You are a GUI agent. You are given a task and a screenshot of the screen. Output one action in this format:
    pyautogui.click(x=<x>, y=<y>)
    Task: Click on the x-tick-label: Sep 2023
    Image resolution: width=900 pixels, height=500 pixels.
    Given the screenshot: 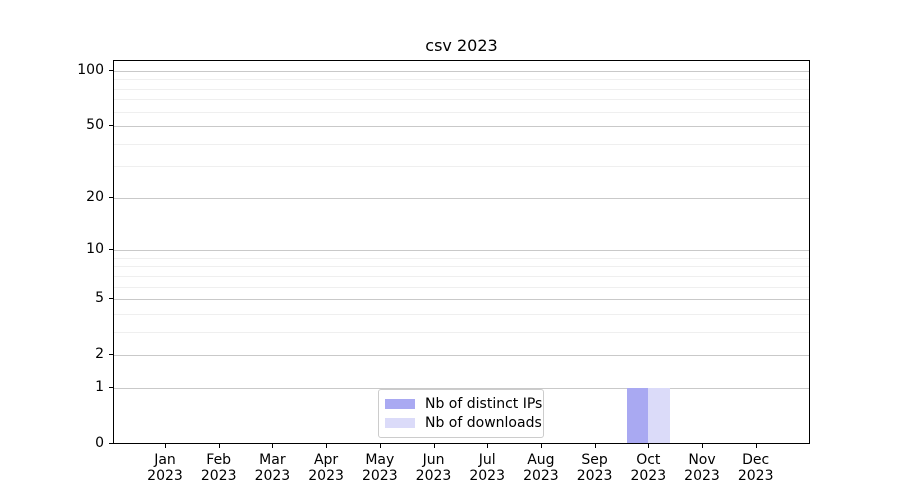 What is the action you would take?
    pyautogui.click(x=595, y=468)
    